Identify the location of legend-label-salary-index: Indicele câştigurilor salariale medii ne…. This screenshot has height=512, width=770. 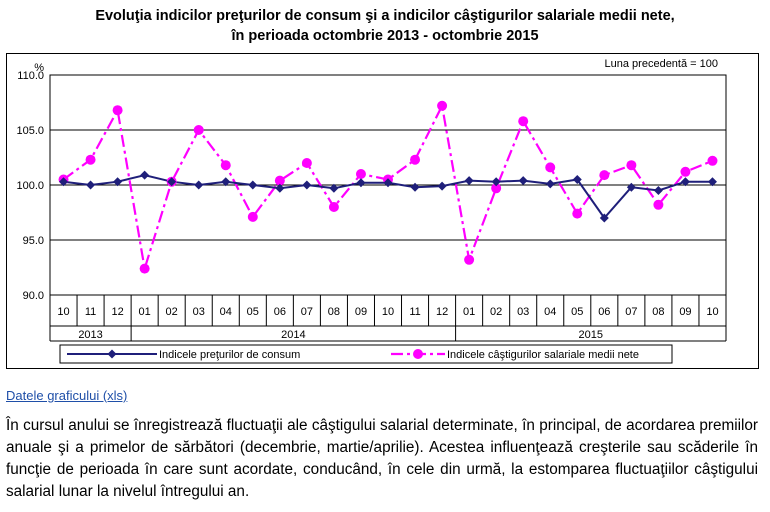
(543, 355).